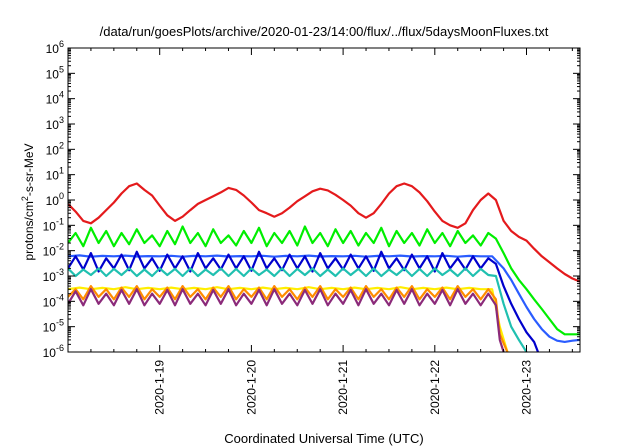 Image resolution: width=640 pixels, height=448 pixels. I want to click on y-axis-label-sup: 2, so click(25, 198).